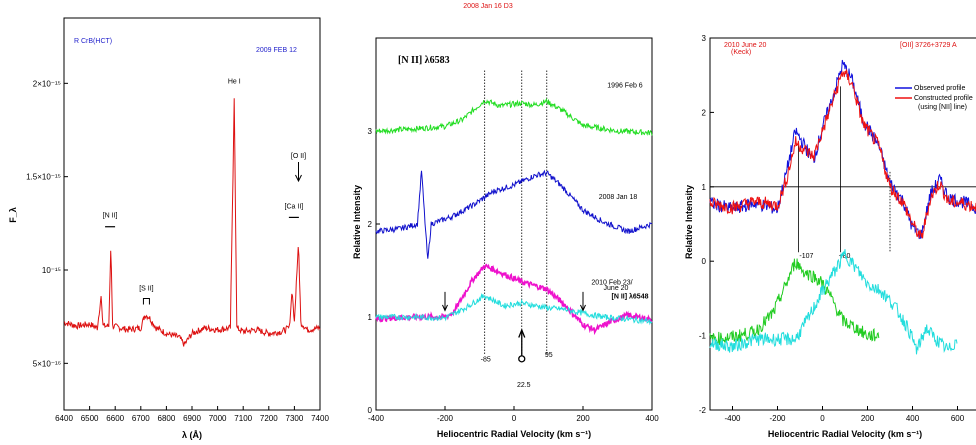 The width and height of the screenshot is (976, 445). Describe the element at coordinates (704, 112) in the screenshot. I see `right-y-tick-label: 2` at that location.